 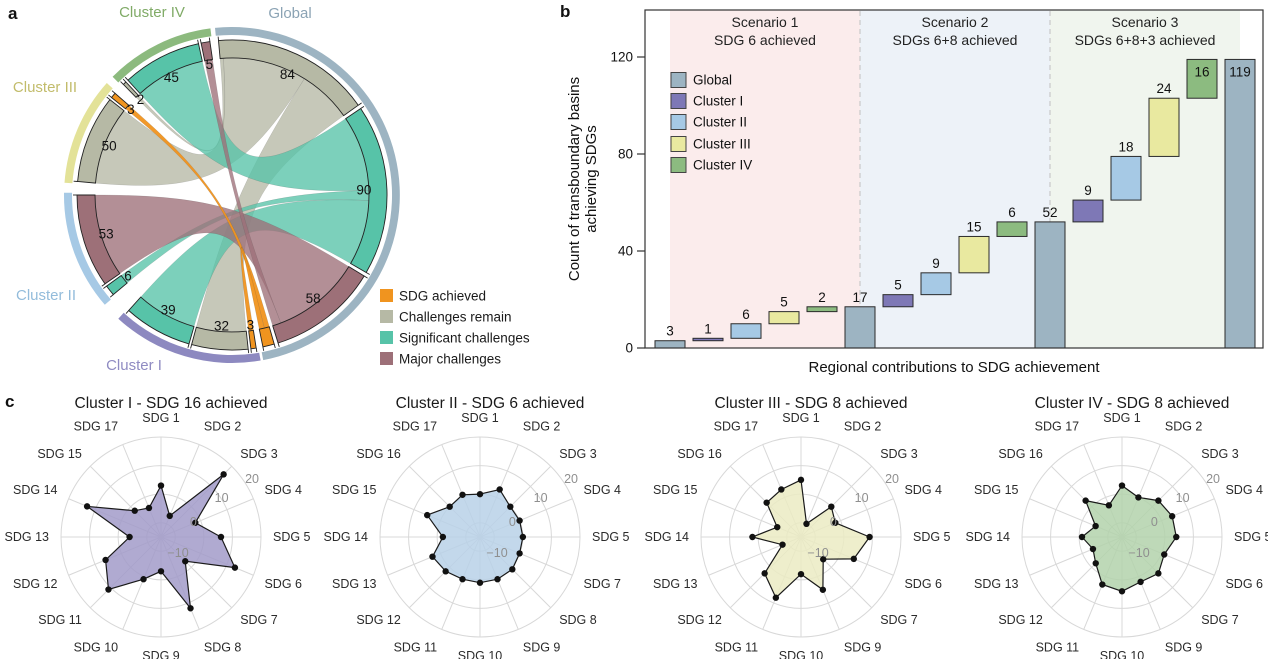 I want to click on bar-value-label: 9, so click(x=936, y=263).